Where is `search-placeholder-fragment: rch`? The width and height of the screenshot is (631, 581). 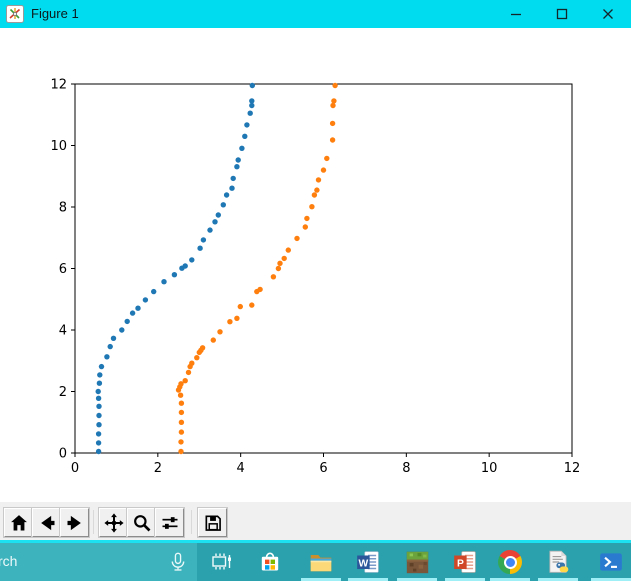
search-placeholder-fragment: rch is located at coordinates (9, 561).